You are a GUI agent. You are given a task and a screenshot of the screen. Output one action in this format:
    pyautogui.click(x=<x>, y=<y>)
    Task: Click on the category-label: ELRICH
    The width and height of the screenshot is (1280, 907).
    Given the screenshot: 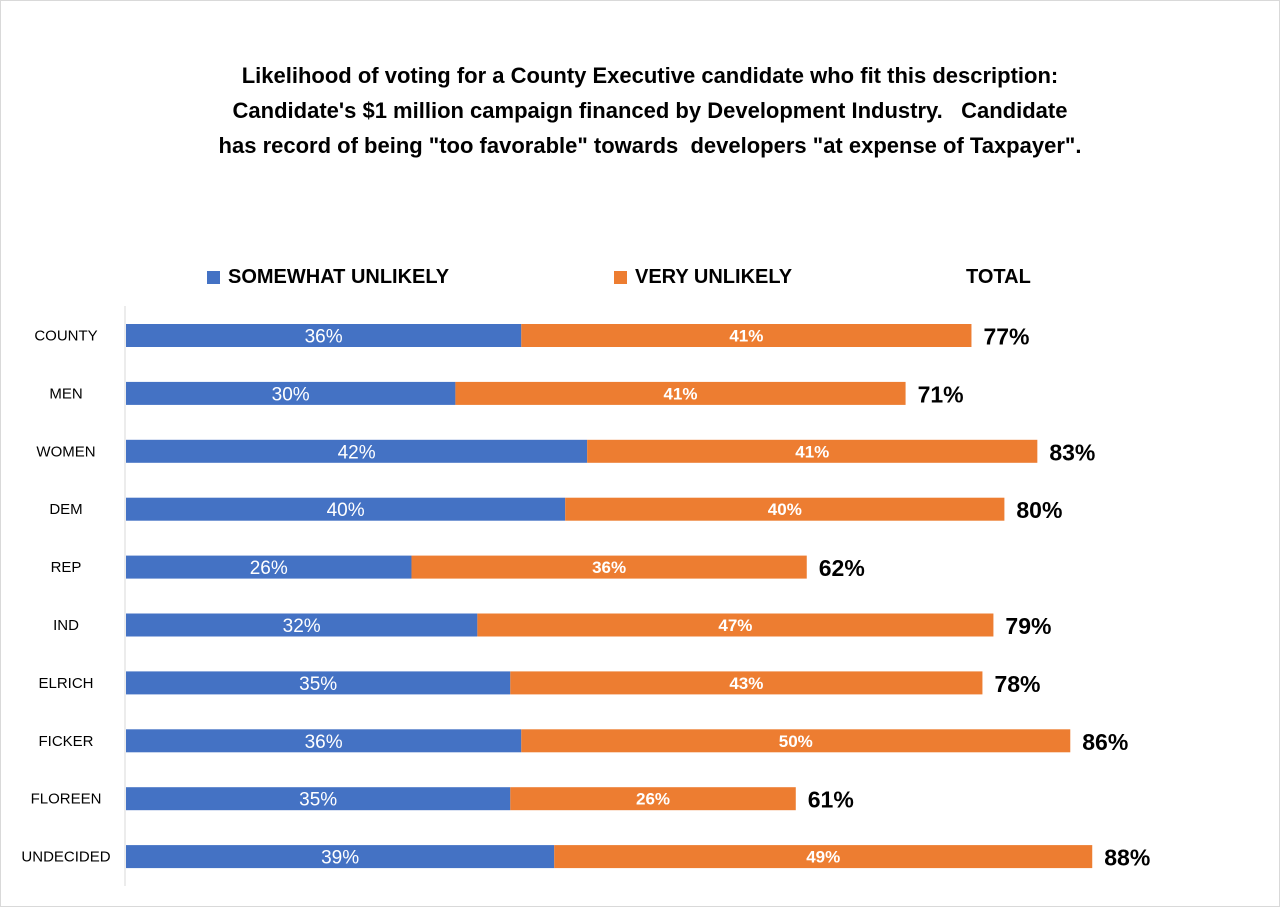 What is the action you would take?
    pyautogui.click(x=65, y=683)
    